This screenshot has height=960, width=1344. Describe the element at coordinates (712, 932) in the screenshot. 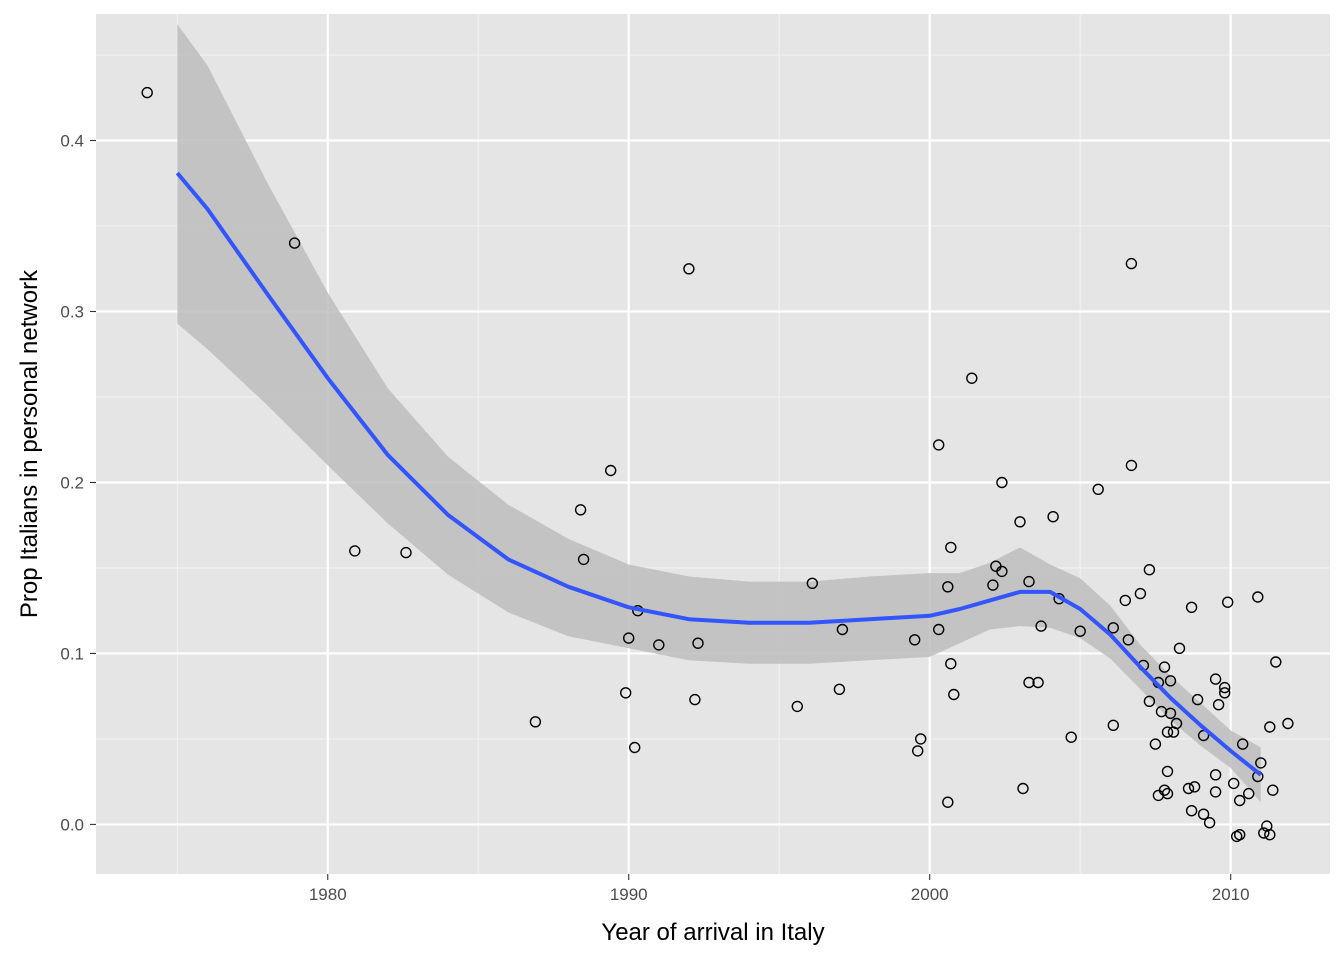

I see `x-axis-title: Year of arrival in Italy` at that location.